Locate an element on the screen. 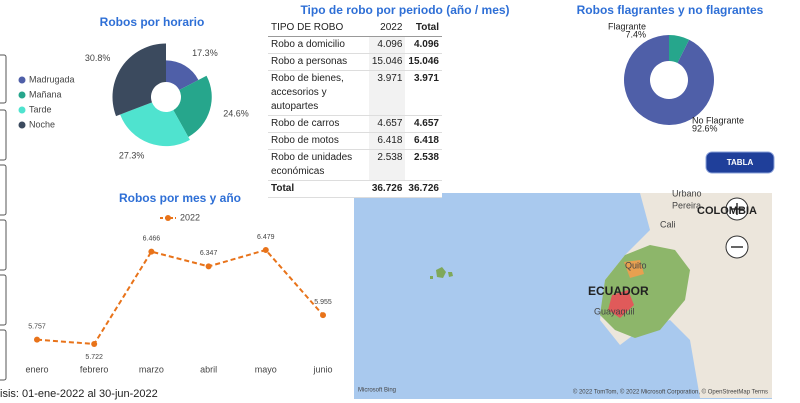 The width and height of the screenshot is (800, 403). table-cell: 2022 is located at coordinates (387, 28).